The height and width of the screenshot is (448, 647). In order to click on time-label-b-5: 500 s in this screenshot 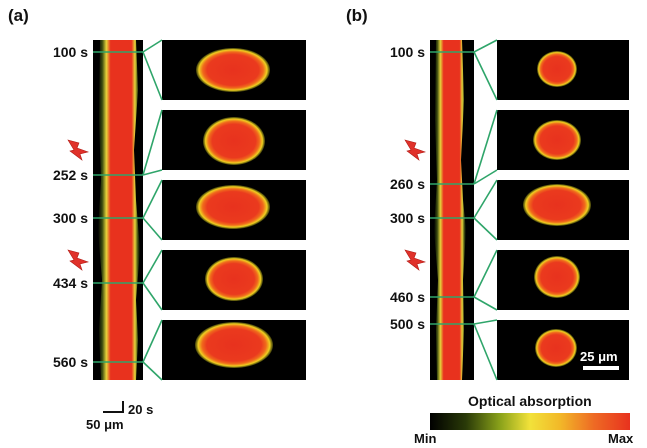, I will do `click(407, 324)`.